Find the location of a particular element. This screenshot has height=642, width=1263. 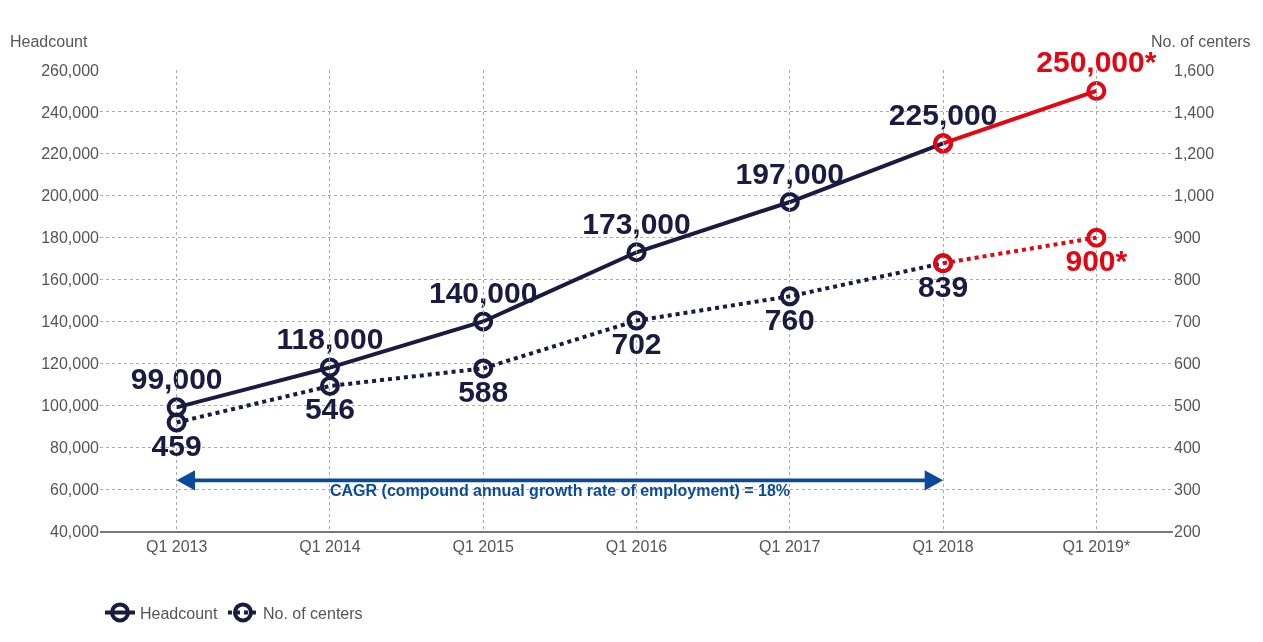

y2-tick-label: 400 is located at coordinates (1187, 447).